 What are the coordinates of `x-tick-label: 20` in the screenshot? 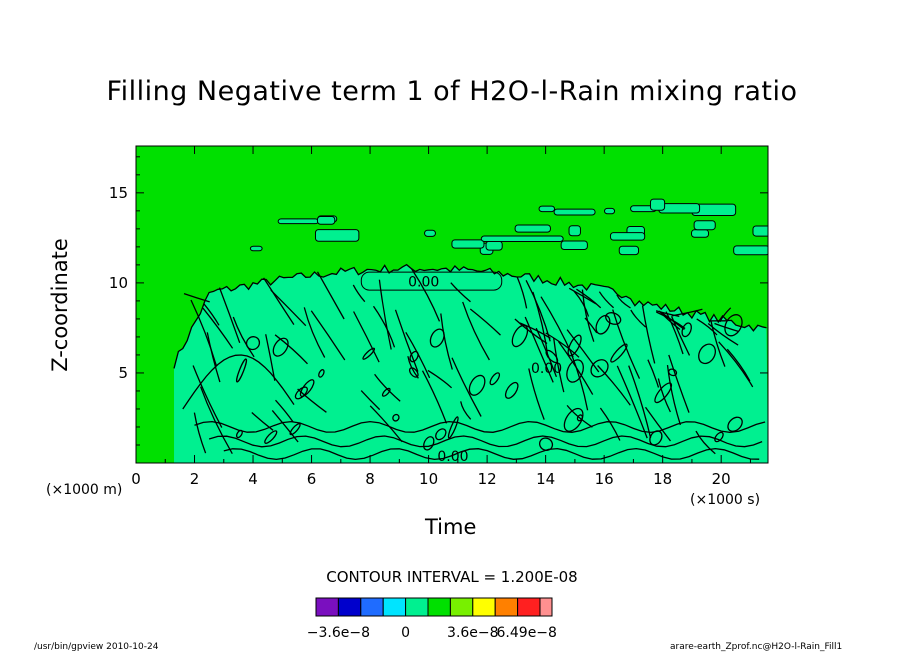 It's located at (721, 479).